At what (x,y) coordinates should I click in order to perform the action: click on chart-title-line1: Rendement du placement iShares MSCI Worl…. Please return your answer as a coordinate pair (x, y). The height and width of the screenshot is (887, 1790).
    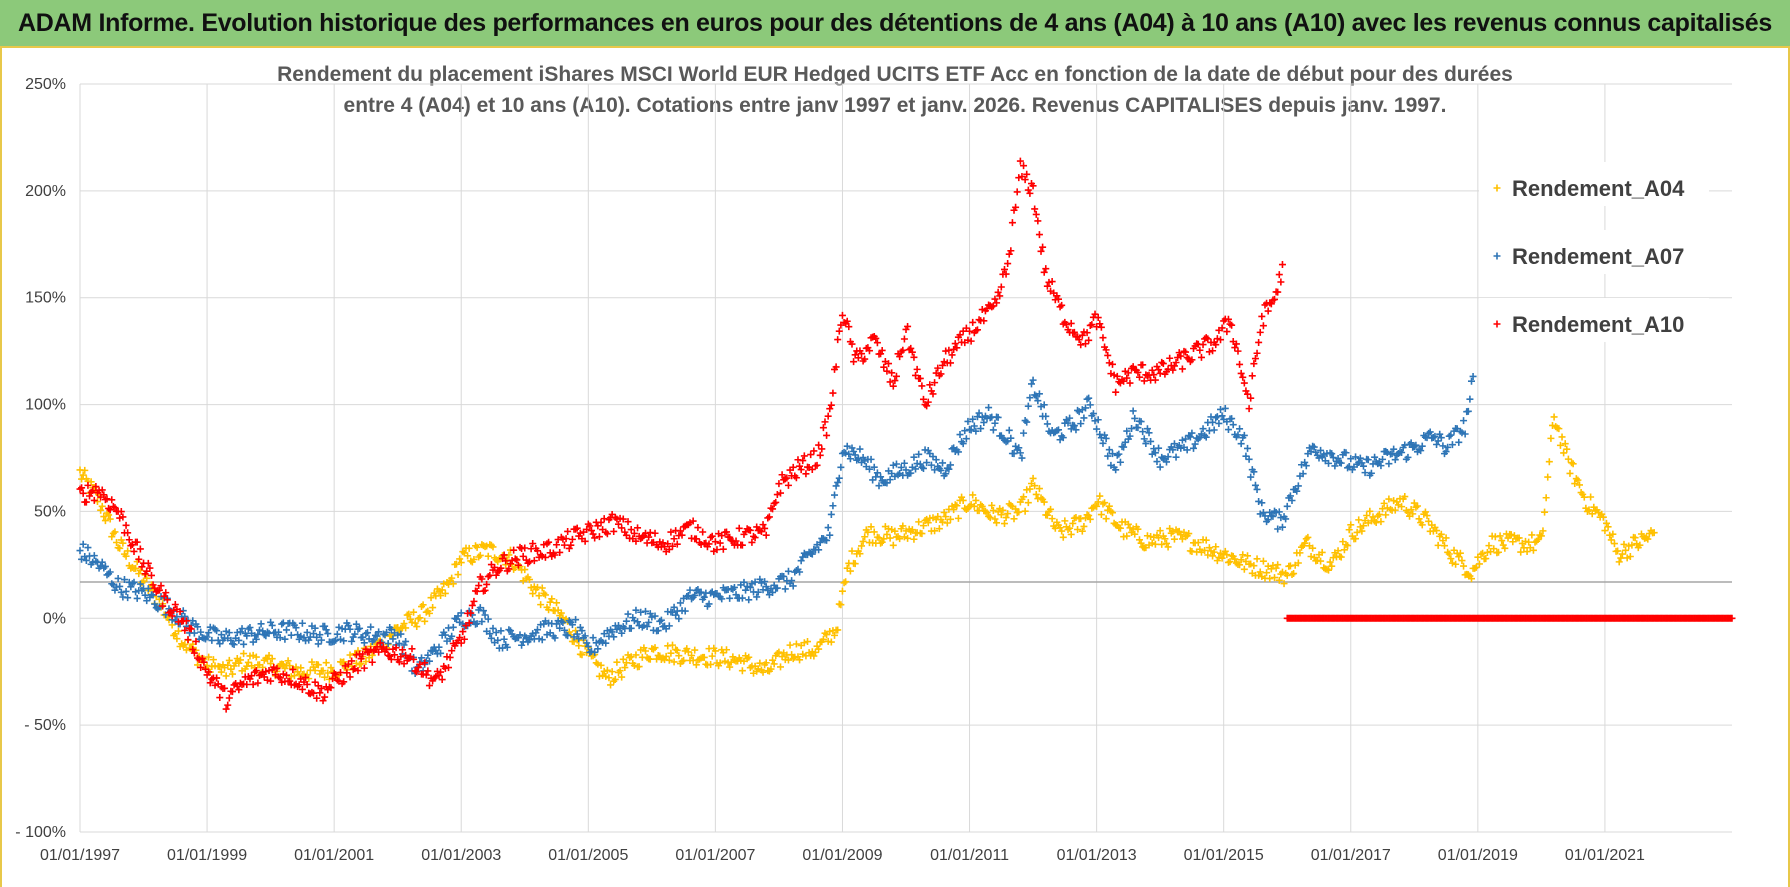
    Looking at the image, I should click on (895, 74).